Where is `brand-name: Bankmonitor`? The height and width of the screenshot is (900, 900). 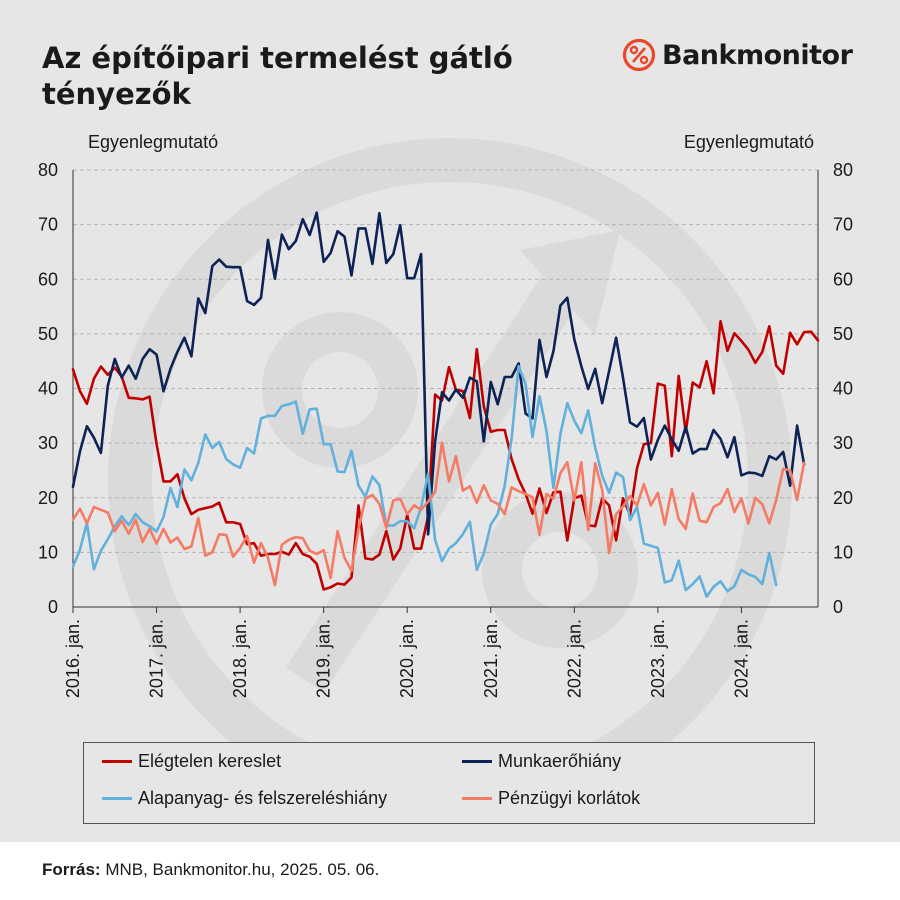 brand-name: Bankmonitor is located at coordinates (757, 55).